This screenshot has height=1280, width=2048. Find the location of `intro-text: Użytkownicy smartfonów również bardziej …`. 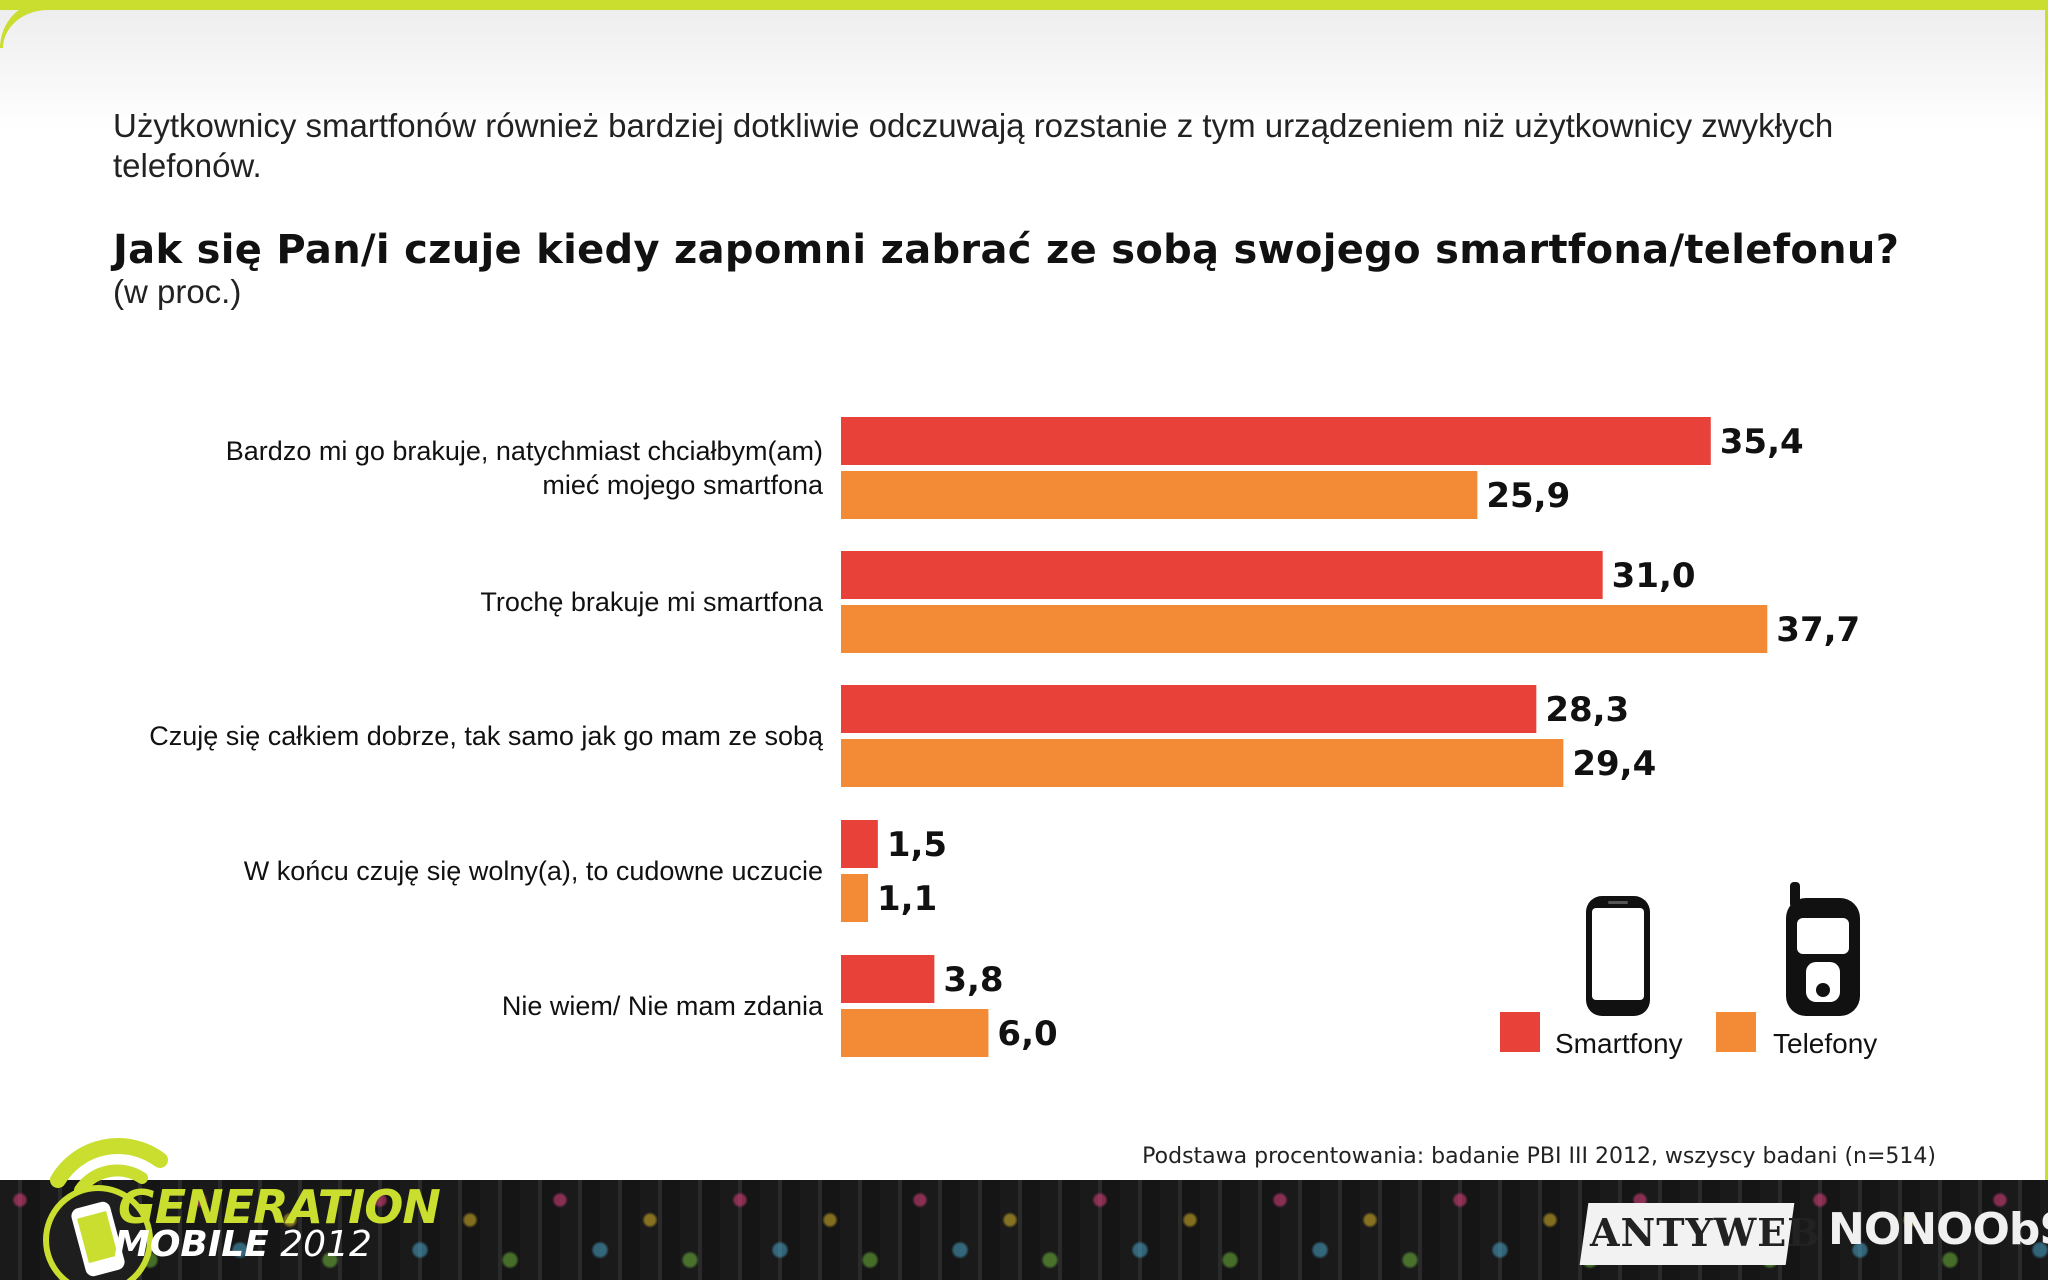

intro-text: Użytkownicy smartfonów również bardziej … is located at coordinates (973, 145).